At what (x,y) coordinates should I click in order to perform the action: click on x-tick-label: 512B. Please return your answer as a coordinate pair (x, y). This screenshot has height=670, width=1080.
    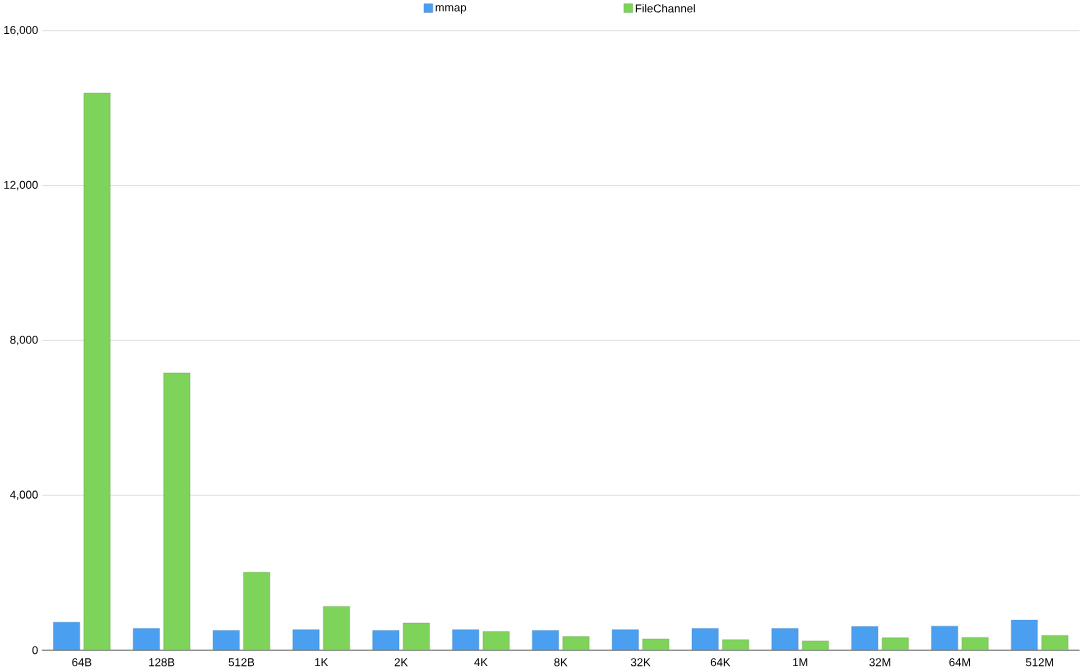
    Looking at the image, I should click on (241, 662).